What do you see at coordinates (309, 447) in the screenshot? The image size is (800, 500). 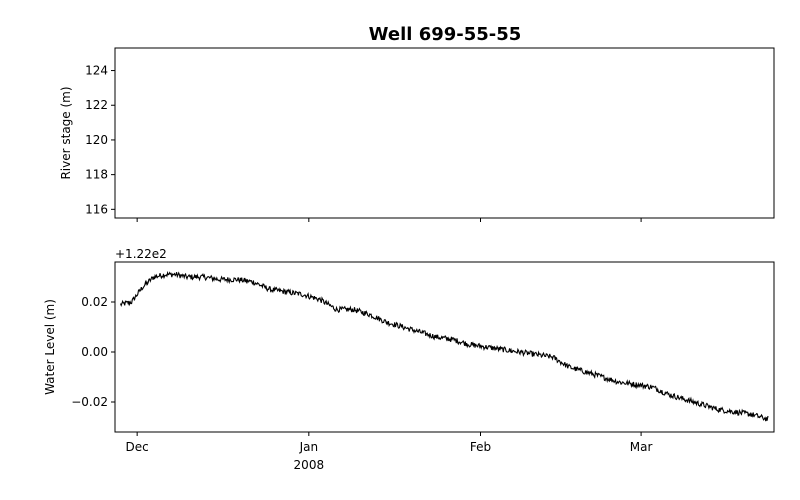 I see `x-tick-label: Jan` at bounding box center [309, 447].